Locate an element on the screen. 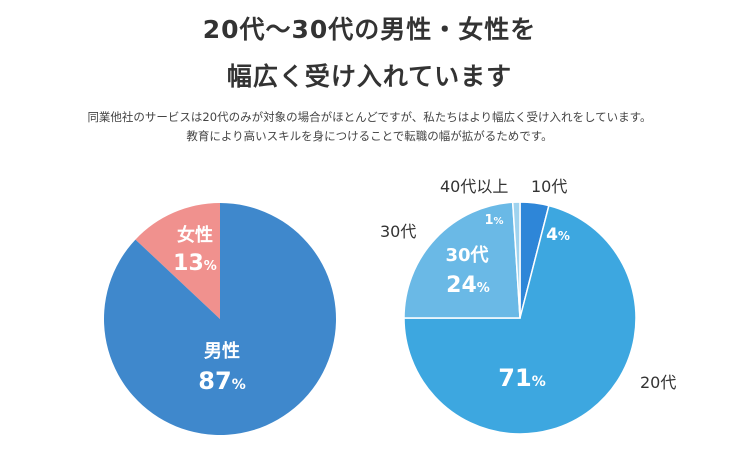 The image size is (739, 450). slice-value-30s-unit: % is located at coordinates (483, 288).